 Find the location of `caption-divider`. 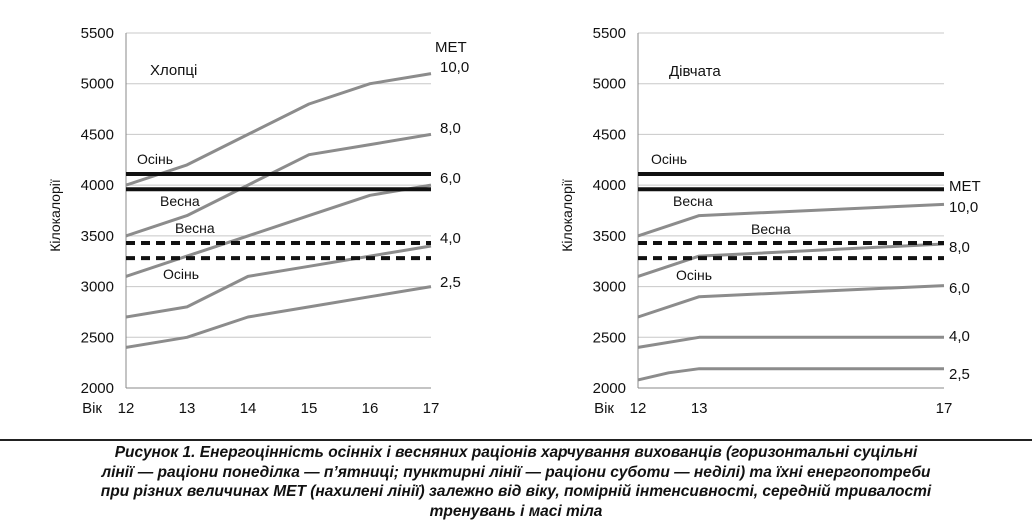

caption-divider is located at coordinates (516, 440).